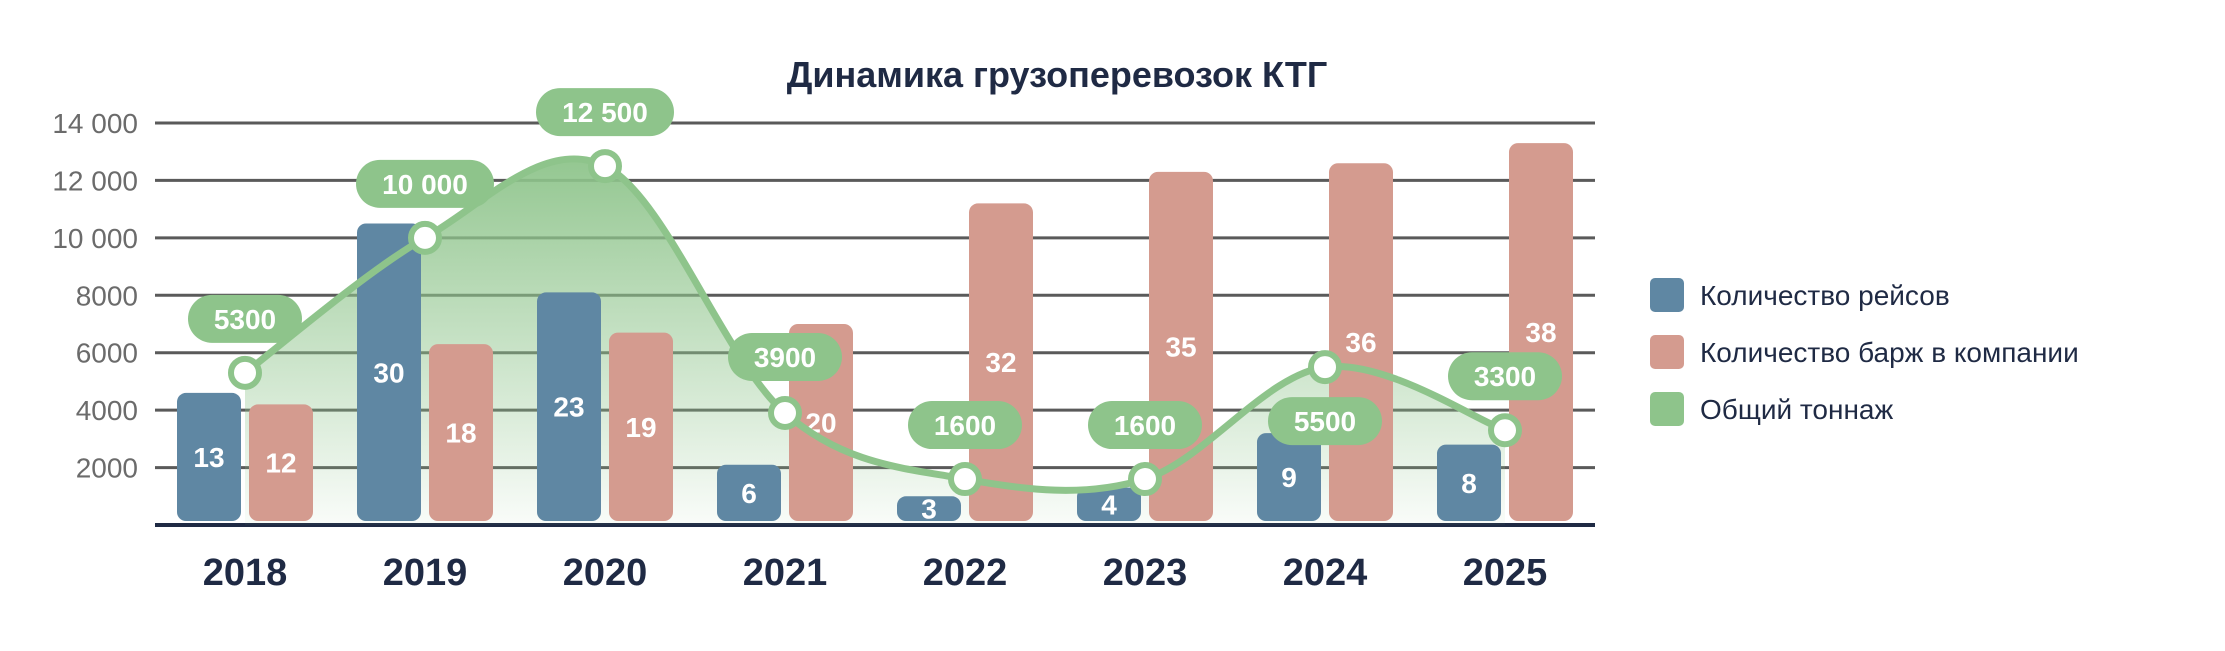  I want to click on x-tick-label: 2020, so click(605, 573).